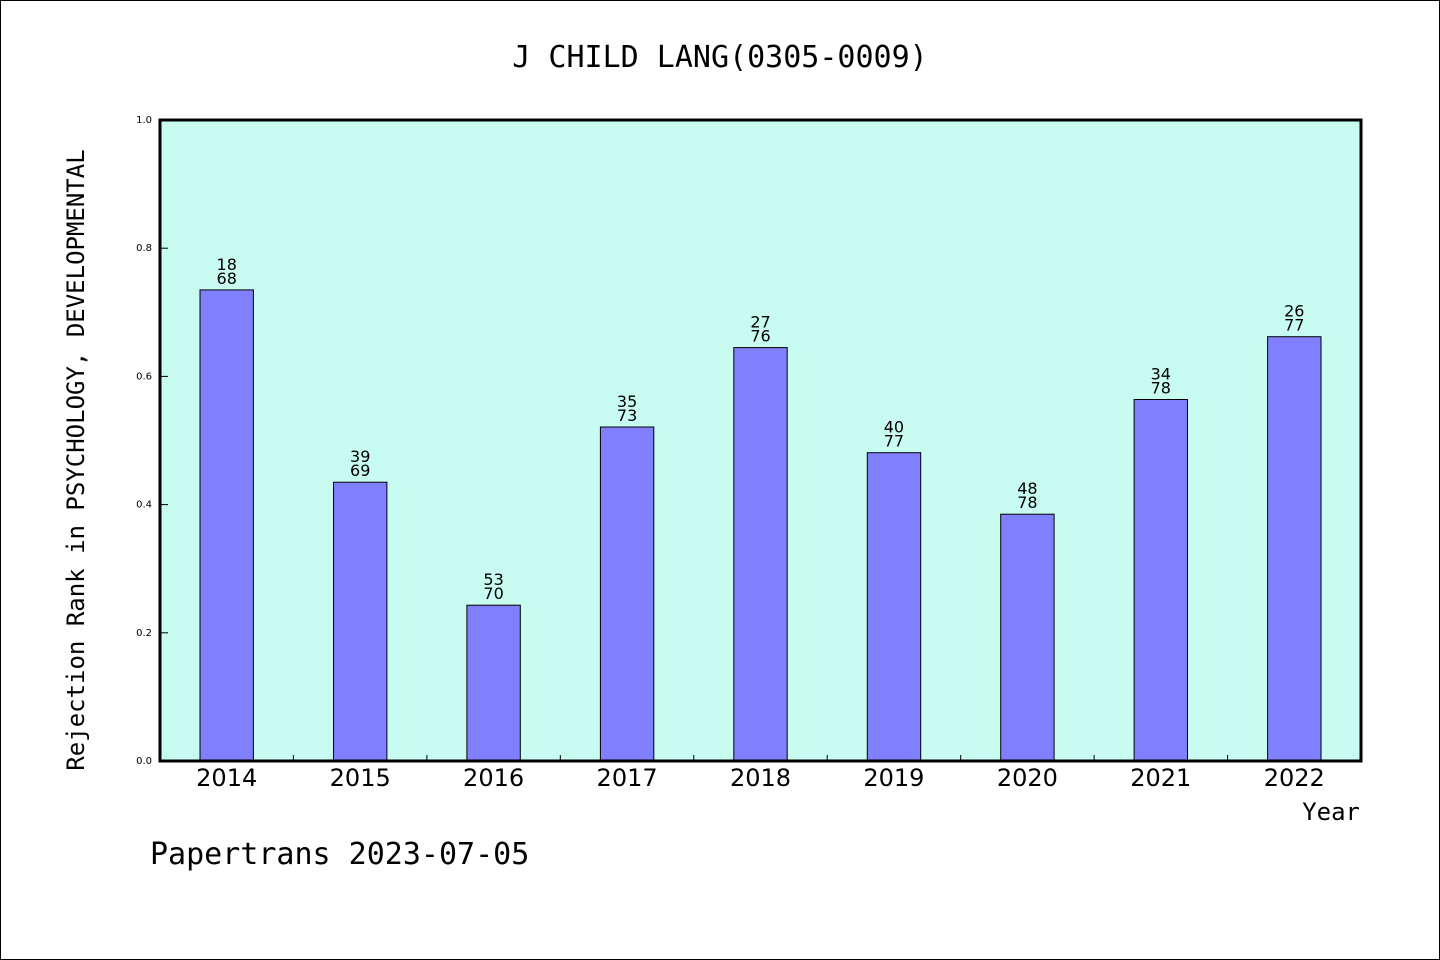 The image size is (1440, 960). Describe the element at coordinates (1160, 778) in the screenshot. I see `x-tick-label-2021: 2021` at that location.